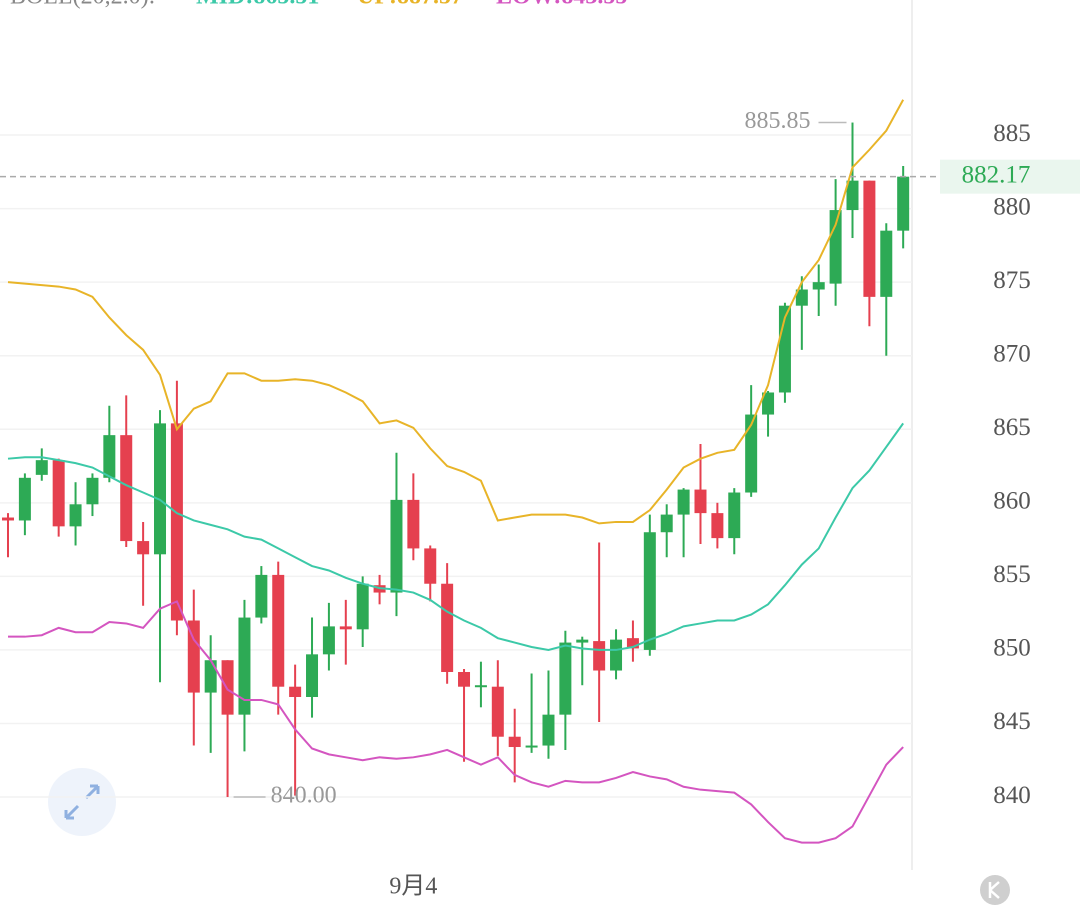 The image size is (1080, 907). Describe the element at coordinates (410, 5) in the screenshot. I see `legend-entry: UP:887.57` at that location.